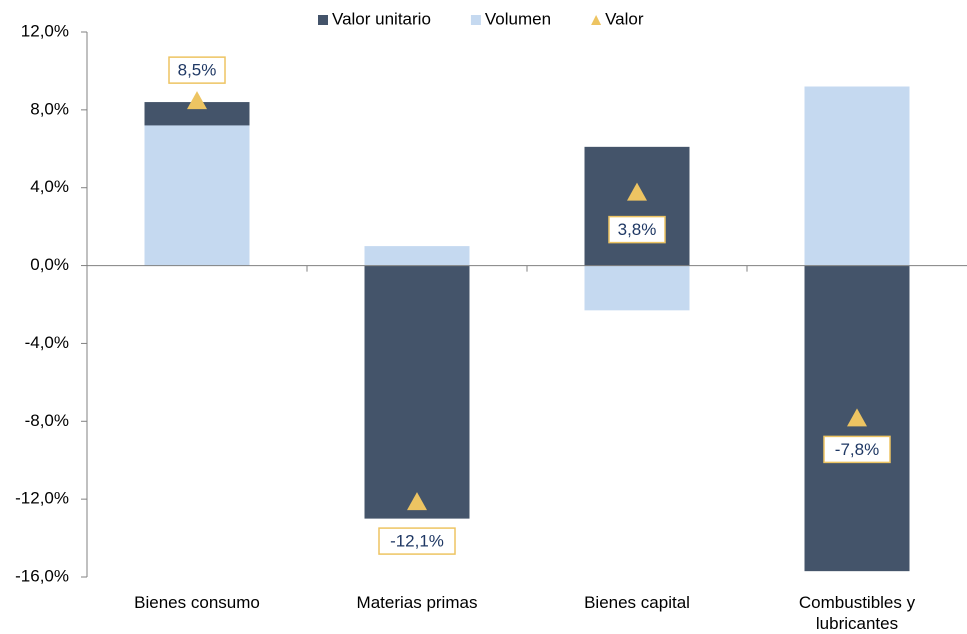 The image size is (967, 634). Describe the element at coordinates (49, 186) in the screenshot. I see `y-tick-label: 4,0%` at that location.